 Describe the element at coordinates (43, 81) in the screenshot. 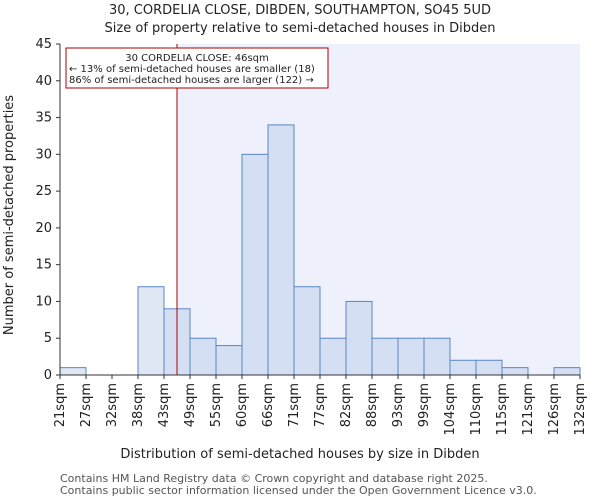

I see `y-tick-label: 40` at that location.